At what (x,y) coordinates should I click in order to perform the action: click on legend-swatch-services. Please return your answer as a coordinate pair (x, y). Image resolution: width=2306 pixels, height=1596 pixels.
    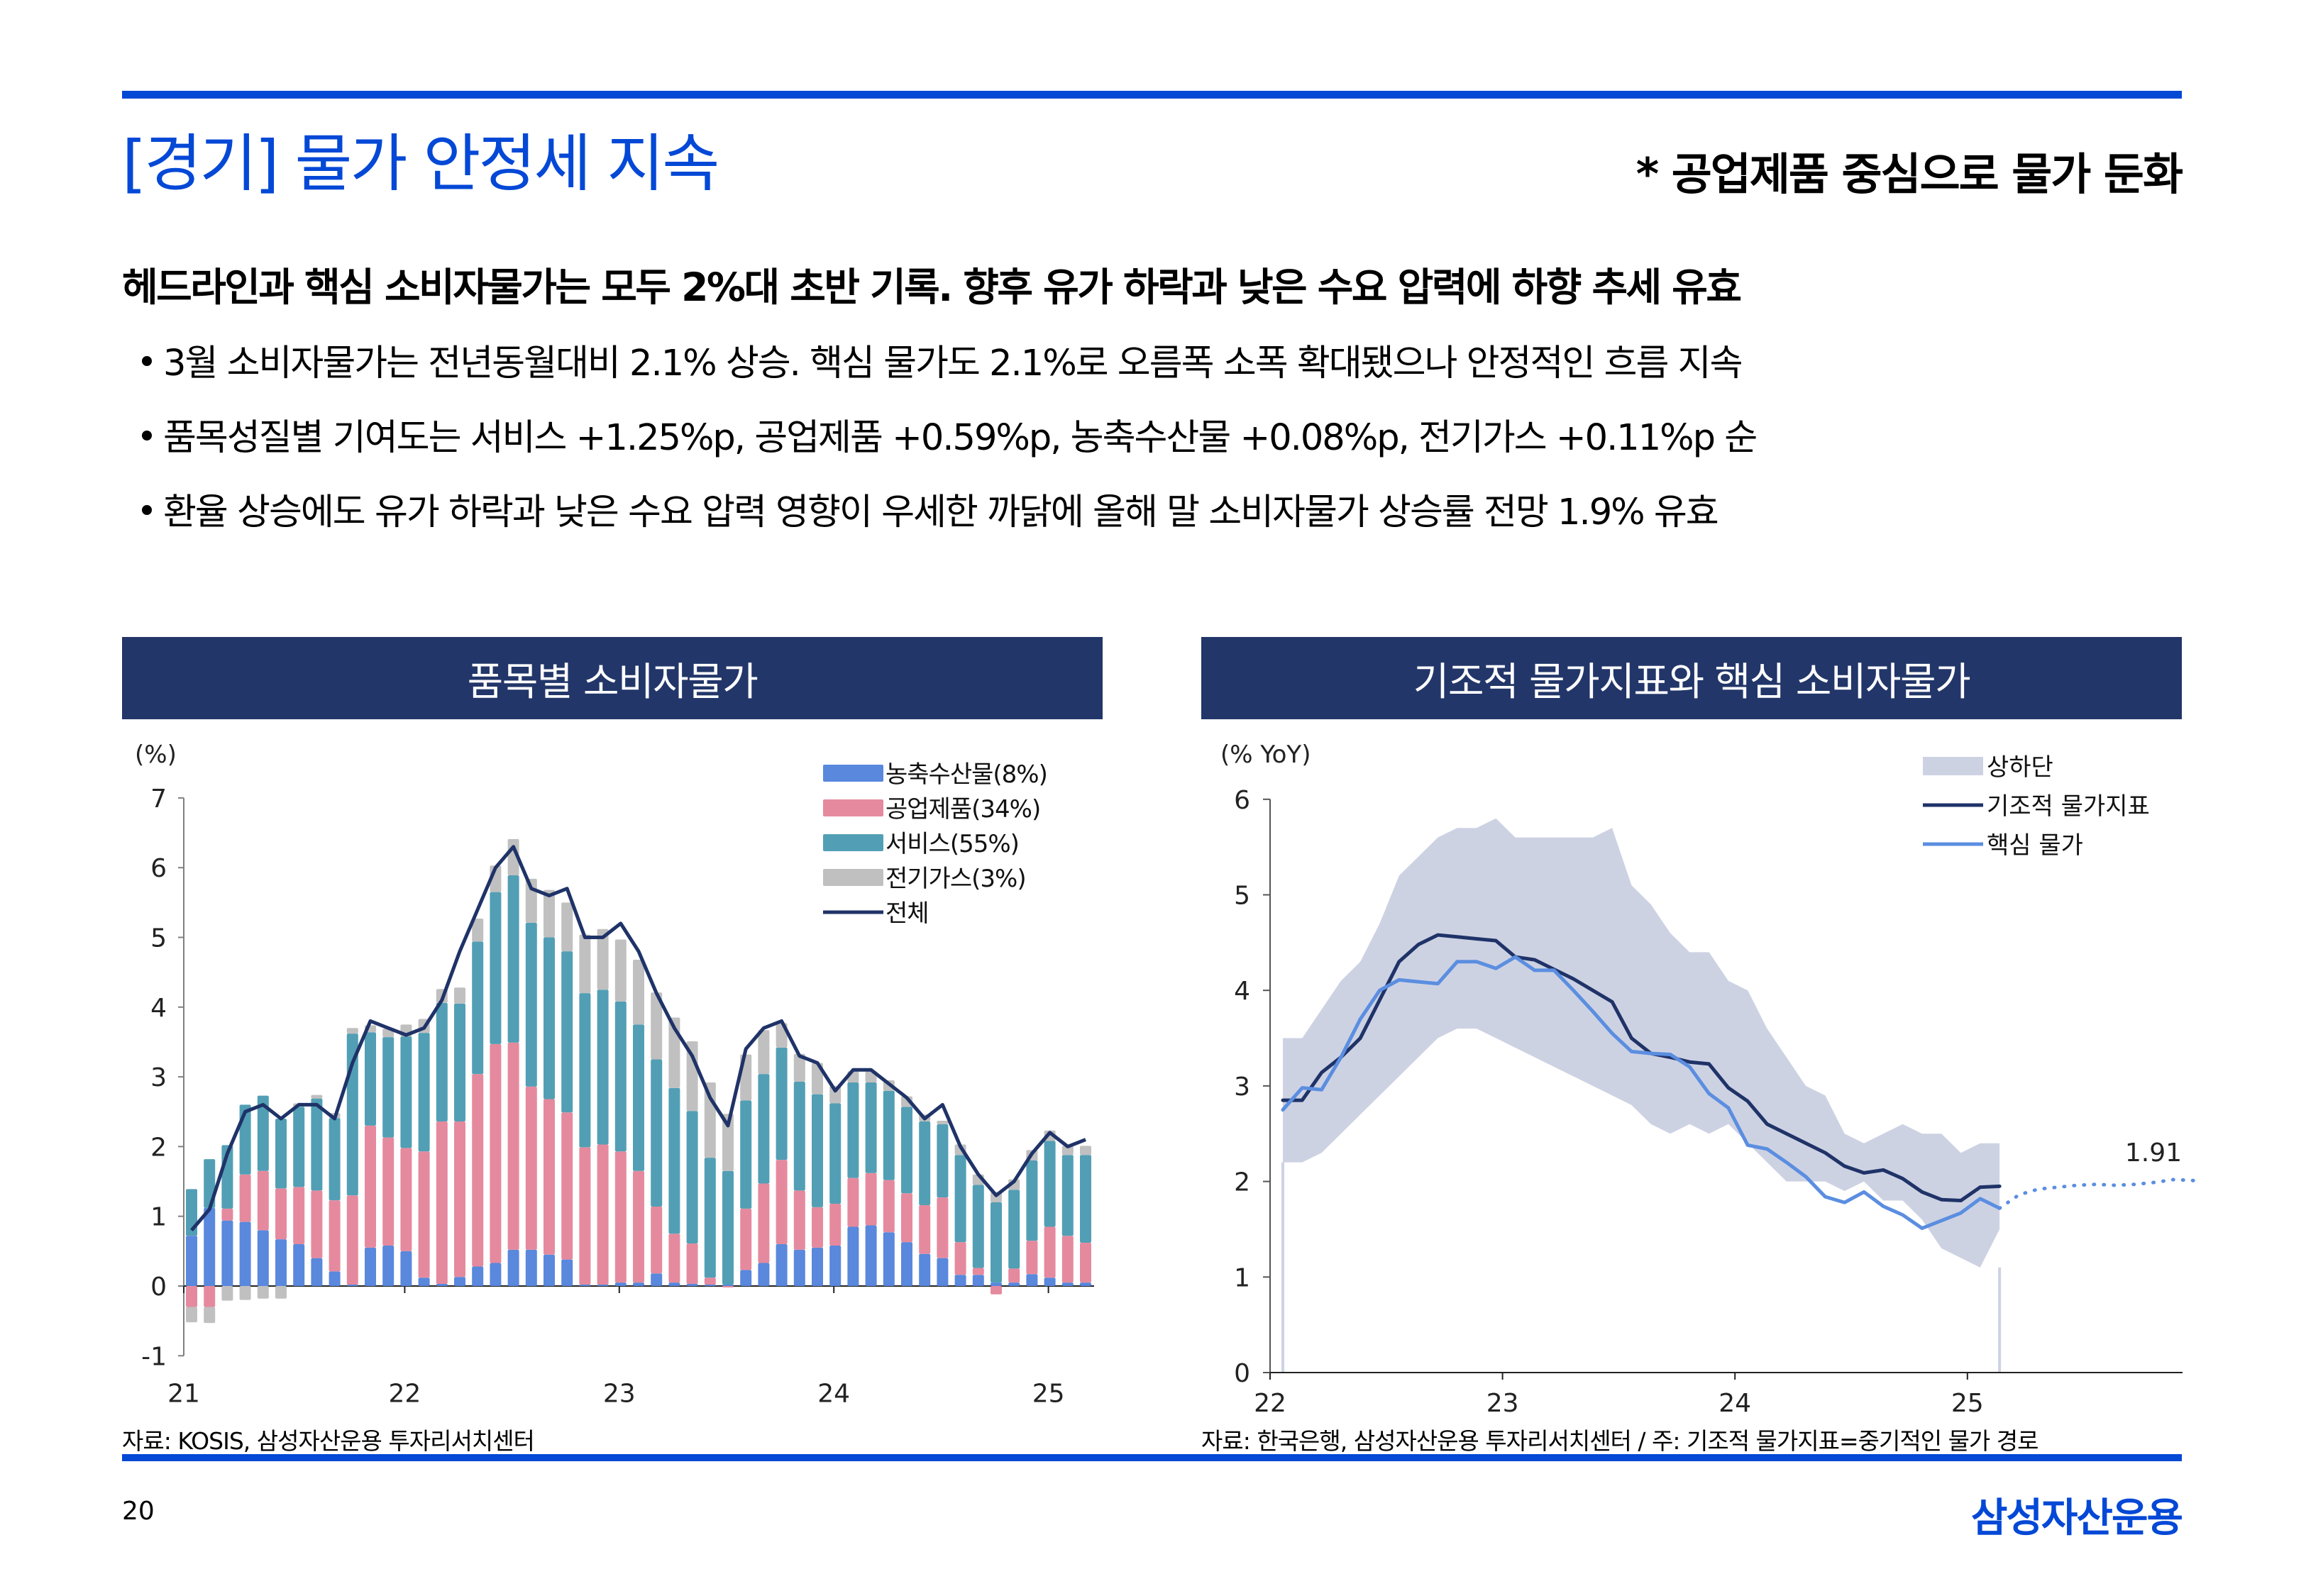
    Looking at the image, I should click on (853, 842).